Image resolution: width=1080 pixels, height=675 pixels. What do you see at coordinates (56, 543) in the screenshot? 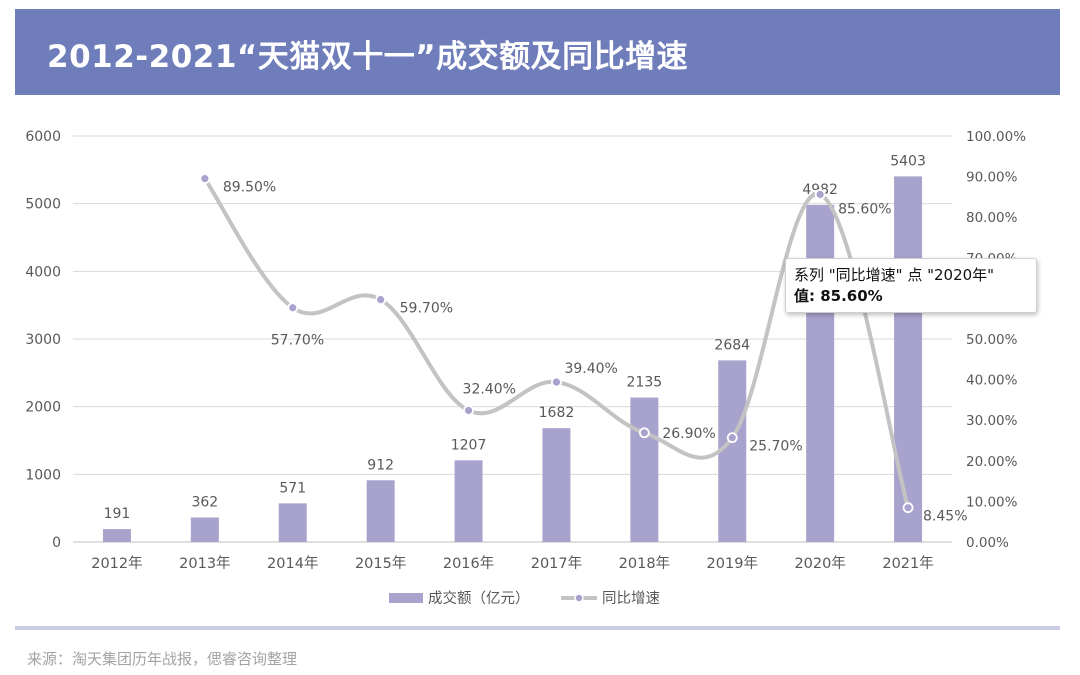
I see `y-left-tick-label: 0` at bounding box center [56, 543].